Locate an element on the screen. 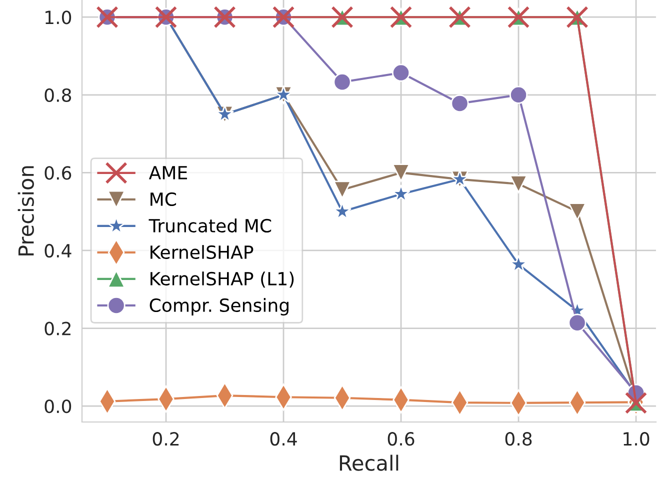  y-tick-label: 0.6 is located at coordinates (58, 173).